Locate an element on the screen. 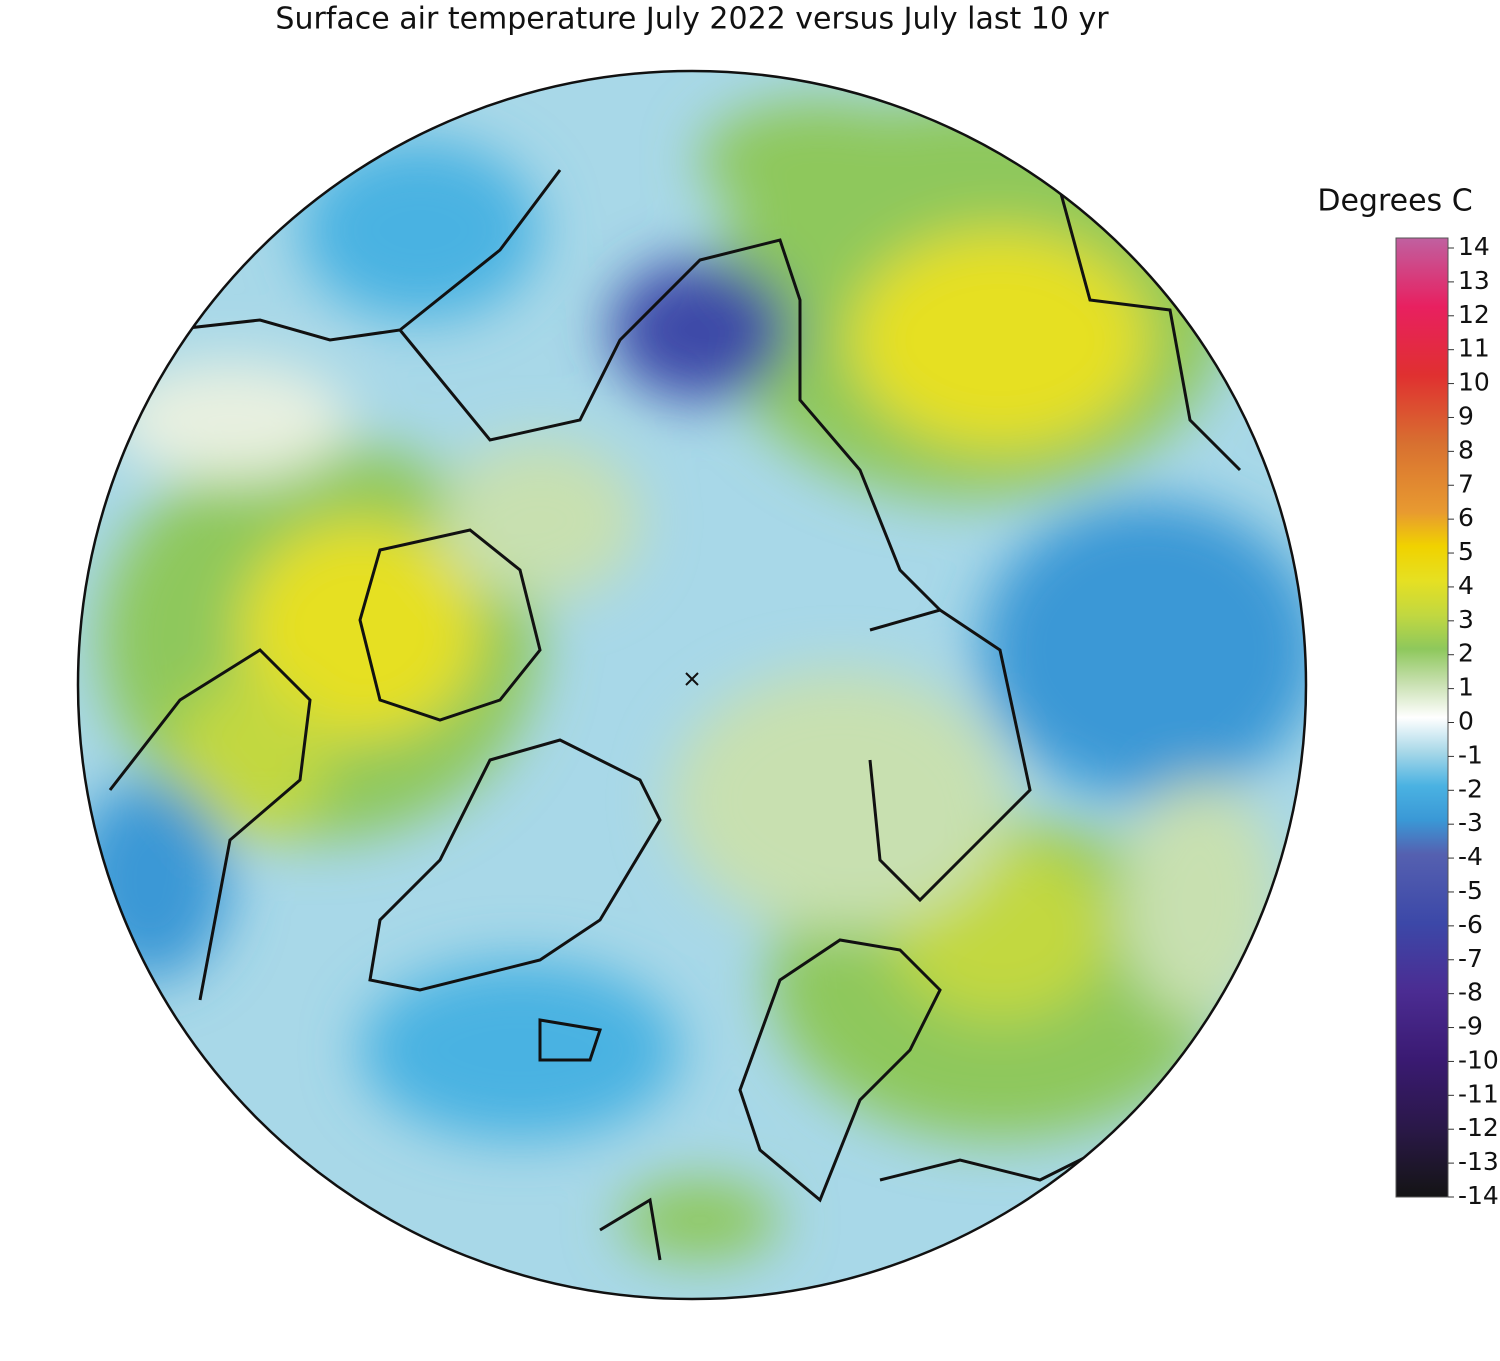  colorbar-tick-label: 0 is located at coordinates (1466, 721).